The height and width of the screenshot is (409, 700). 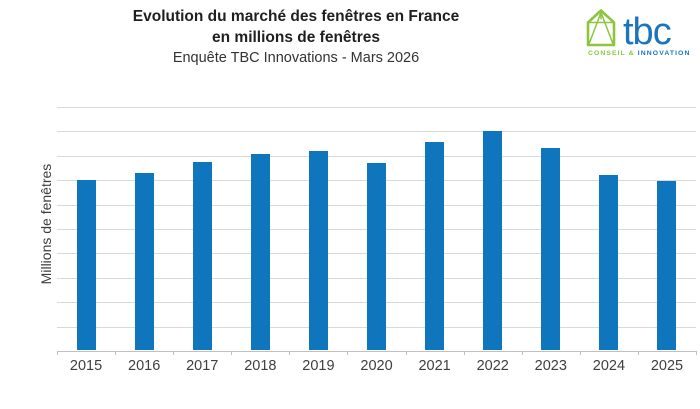 What do you see at coordinates (377, 256) in the screenshot?
I see `bar-2020` at bounding box center [377, 256].